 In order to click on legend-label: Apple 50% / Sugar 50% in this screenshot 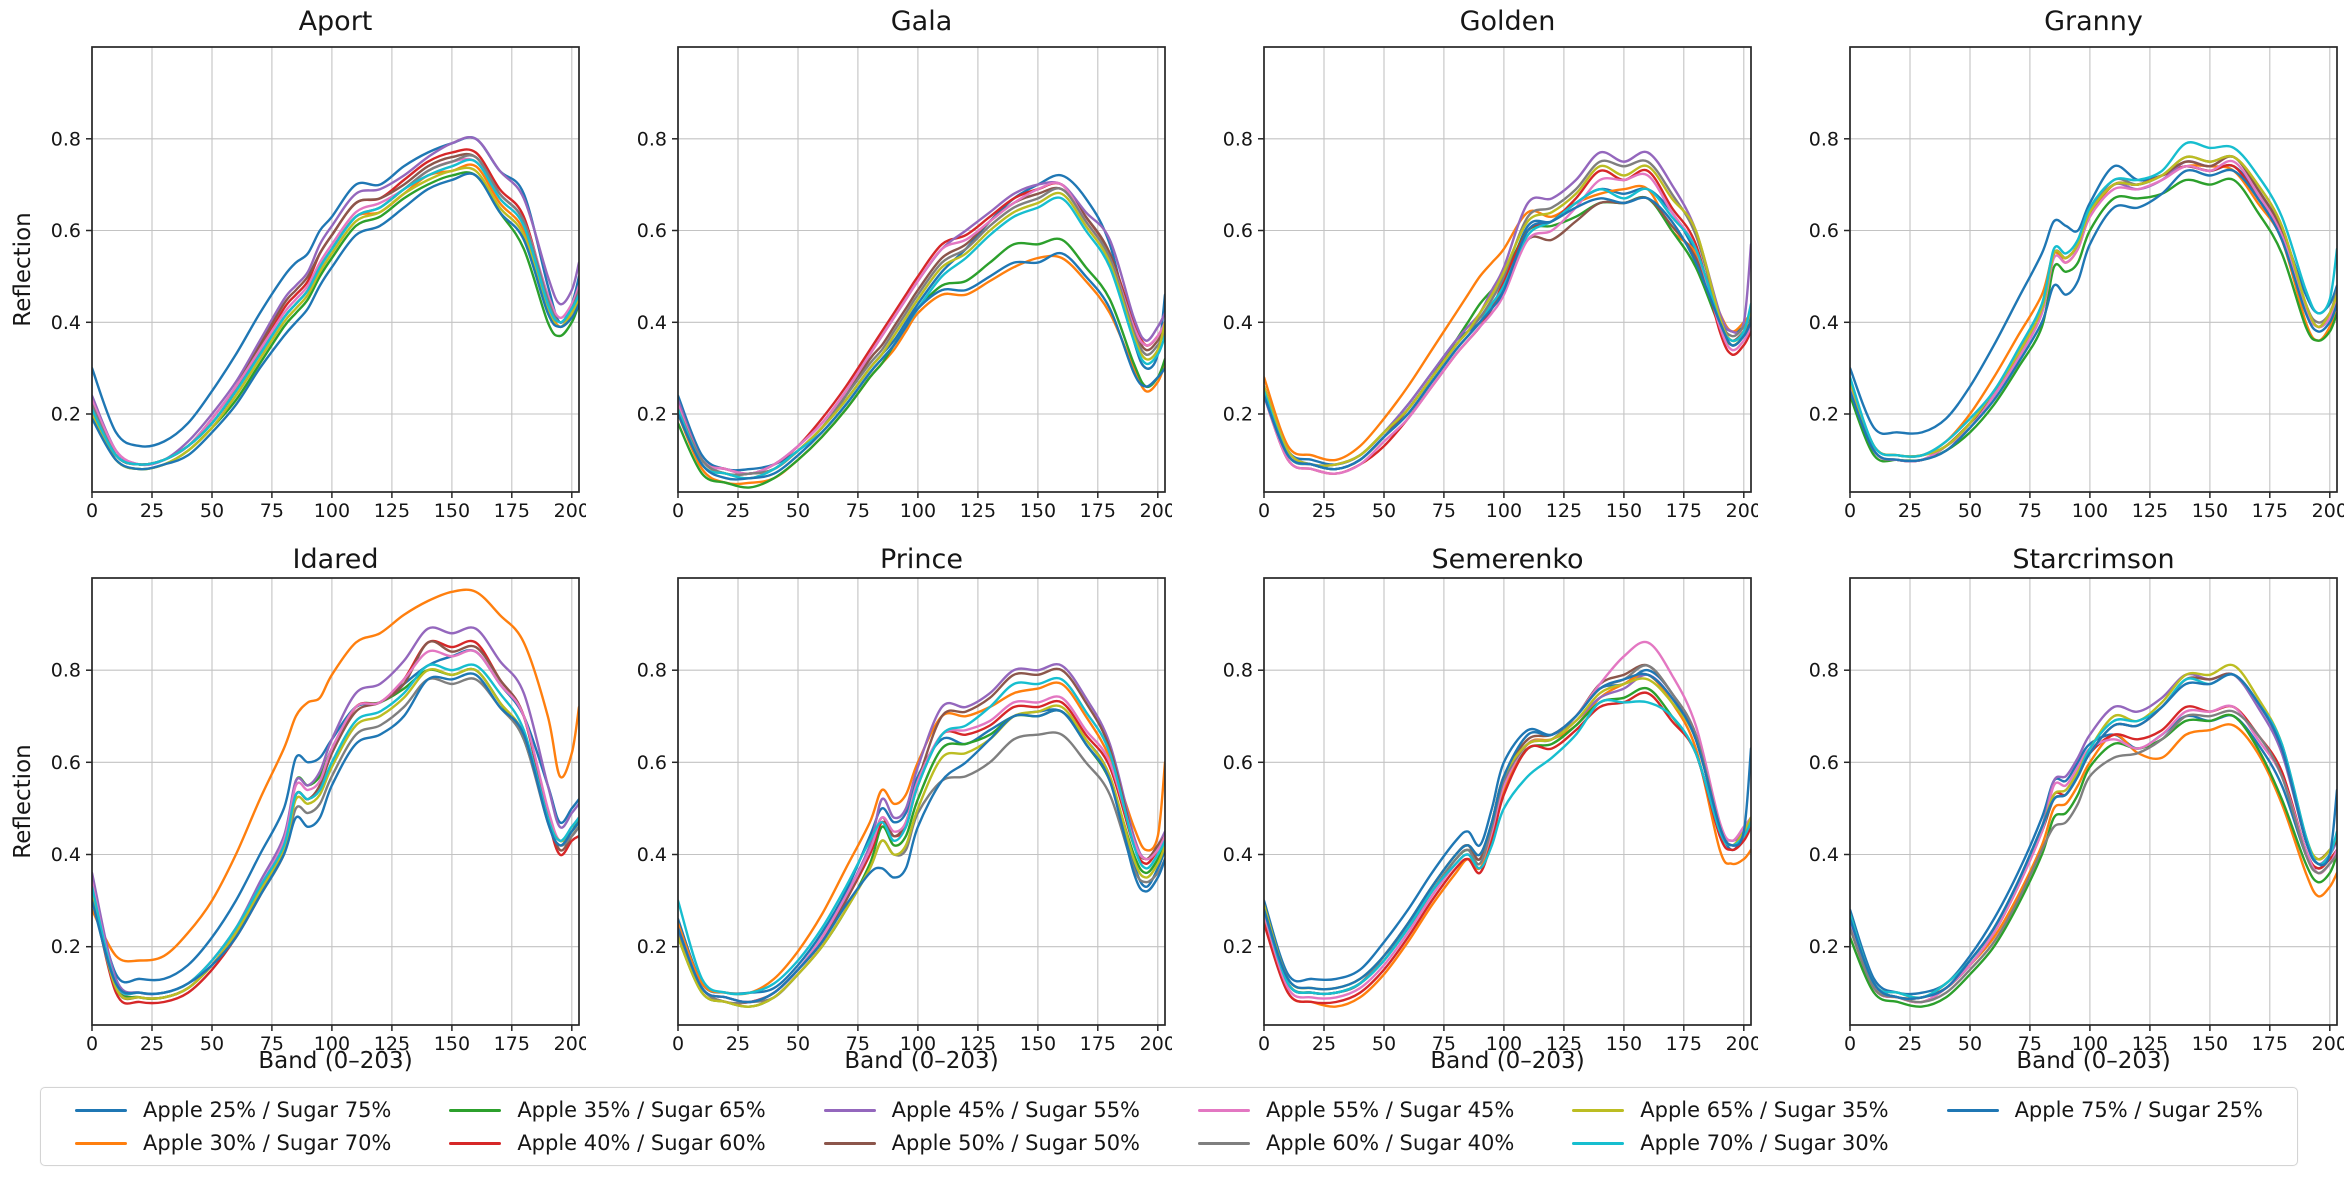, I will do `click(1016, 1143)`.